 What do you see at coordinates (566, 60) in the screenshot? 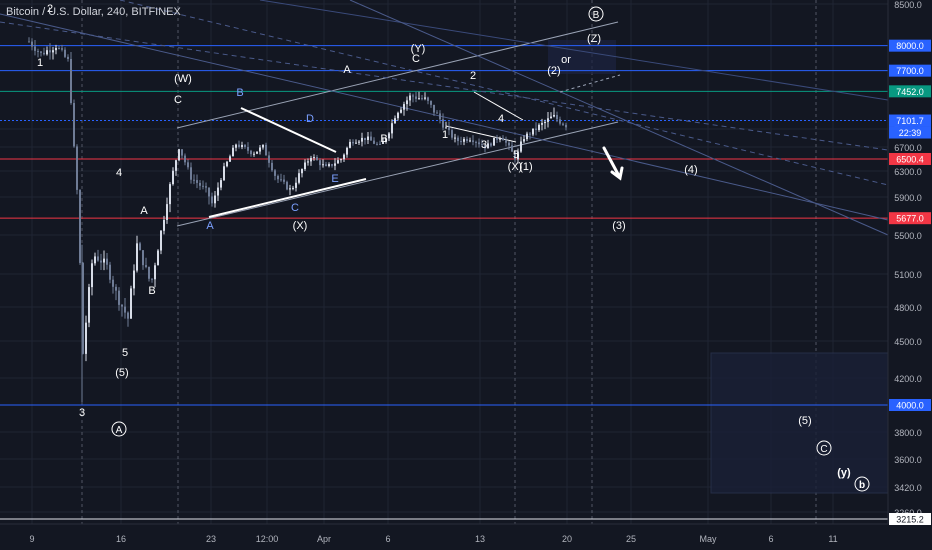
I see `wave-label: or` at bounding box center [566, 60].